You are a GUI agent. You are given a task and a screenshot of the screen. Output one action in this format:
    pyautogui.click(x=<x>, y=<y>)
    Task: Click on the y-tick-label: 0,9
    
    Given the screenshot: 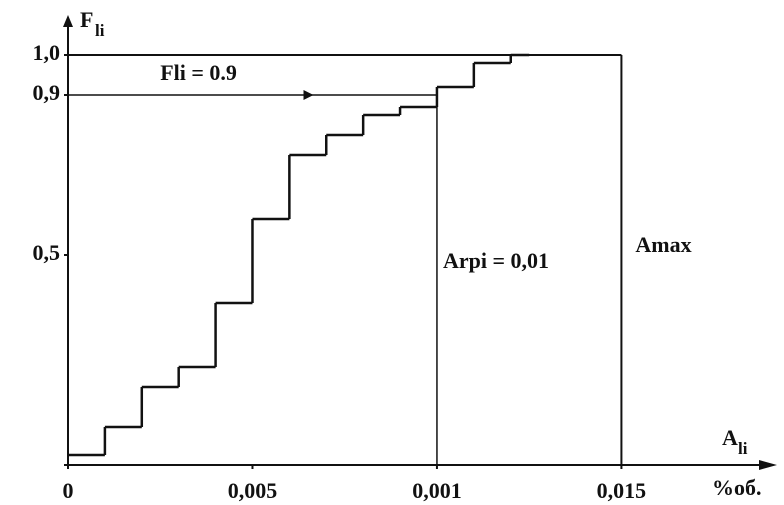 What is the action you would take?
    pyautogui.click(x=47, y=92)
    